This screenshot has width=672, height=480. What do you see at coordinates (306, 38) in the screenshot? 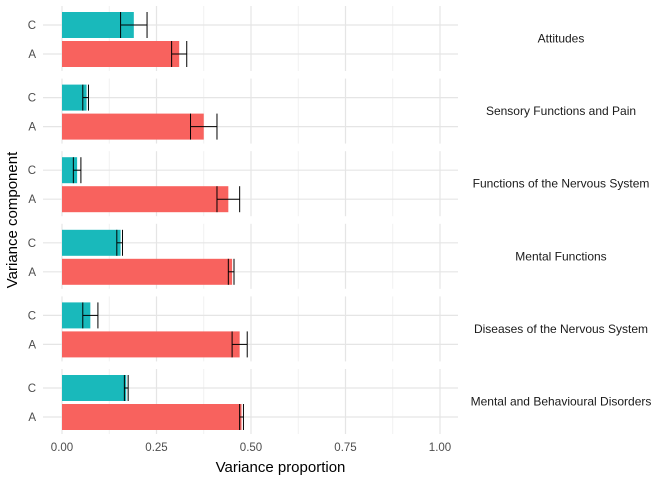
I see `facet-panel: C A Attitudes` at bounding box center [306, 38].